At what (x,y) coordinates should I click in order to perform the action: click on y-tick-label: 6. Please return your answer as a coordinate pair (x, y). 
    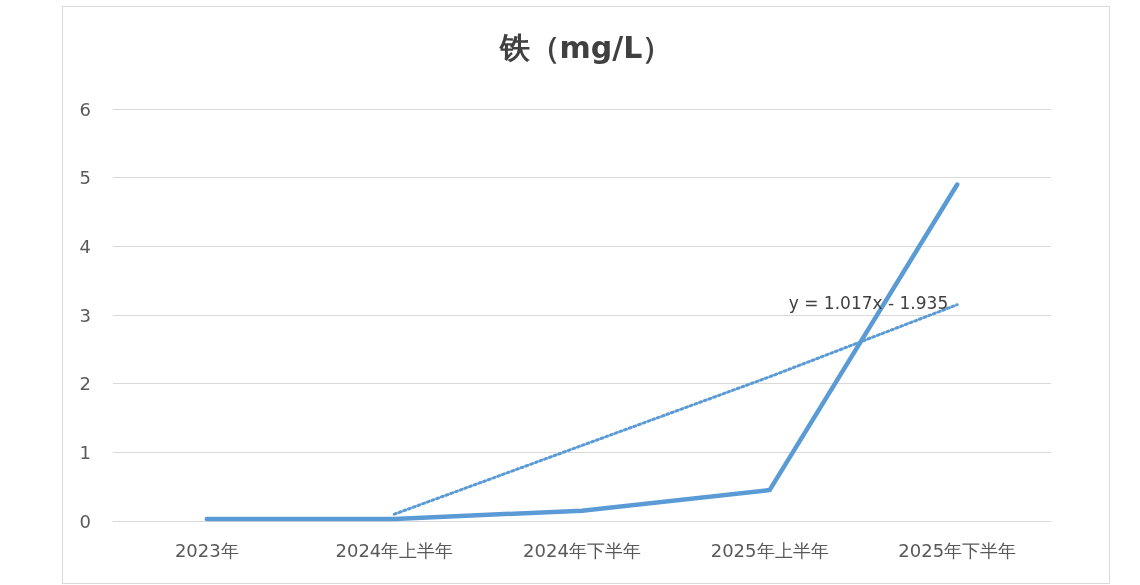
    Looking at the image, I should click on (85, 109).